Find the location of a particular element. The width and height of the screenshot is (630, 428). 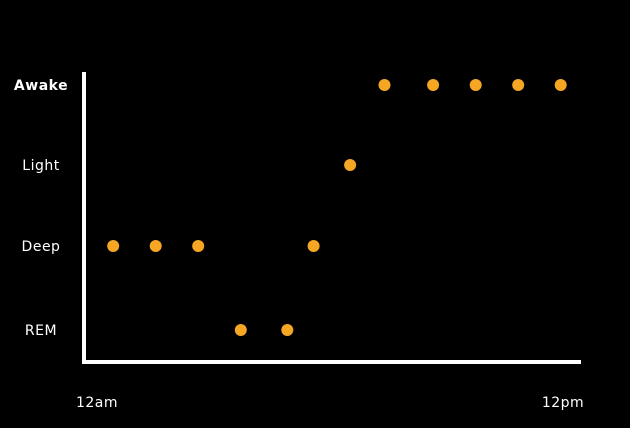

x-tick-label-1: 12pm is located at coordinates (563, 403).